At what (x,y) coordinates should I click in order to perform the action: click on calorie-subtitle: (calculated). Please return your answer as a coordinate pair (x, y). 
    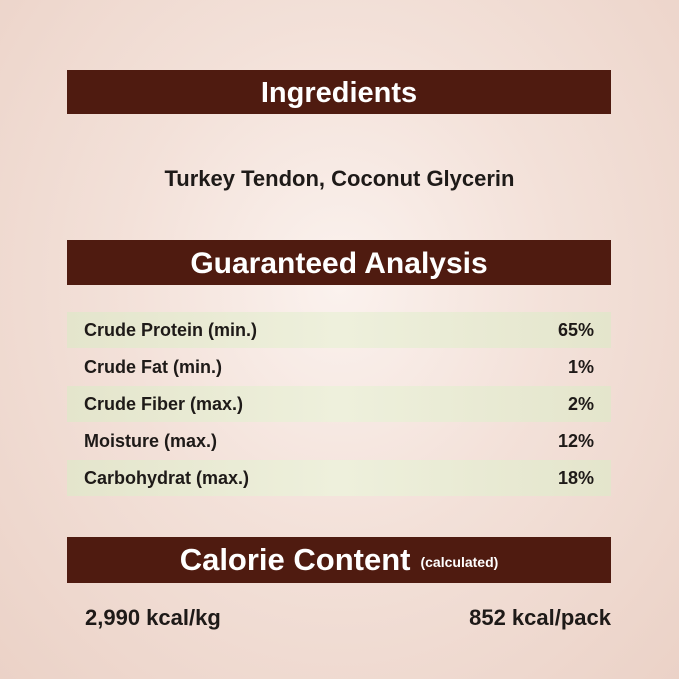
    Looking at the image, I should click on (459, 562).